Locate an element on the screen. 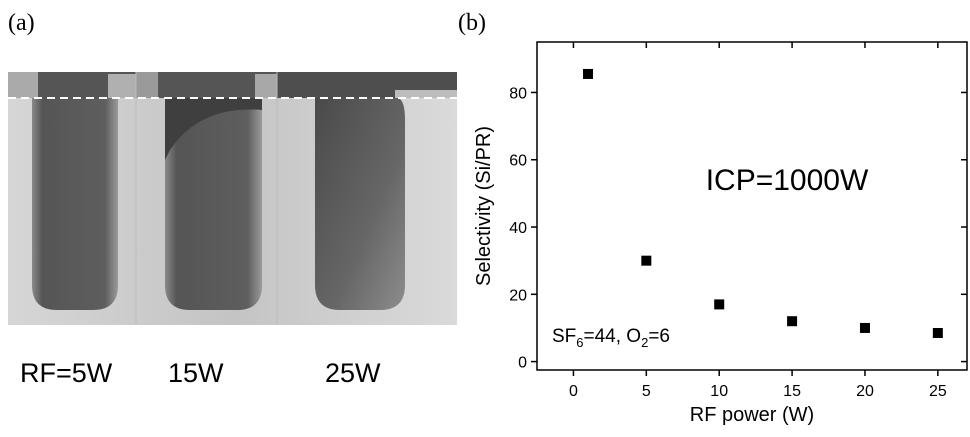 The height and width of the screenshot is (437, 970). annotation: SF6=44, O2=6 is located at coordinates (611, 338).